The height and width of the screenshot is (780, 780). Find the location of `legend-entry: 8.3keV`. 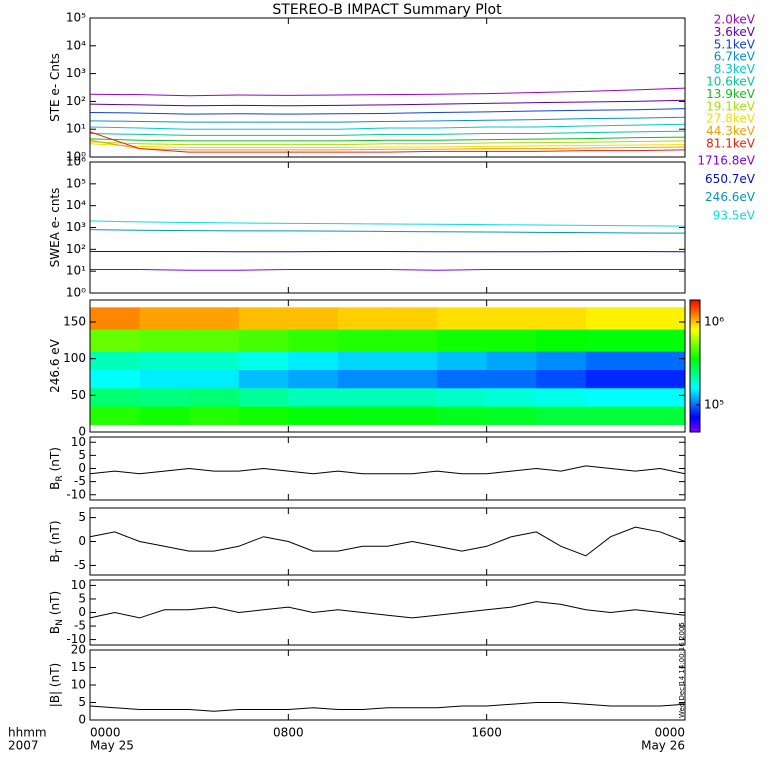

legend-entry: 8.3keV is located at coordinates (735, 69).